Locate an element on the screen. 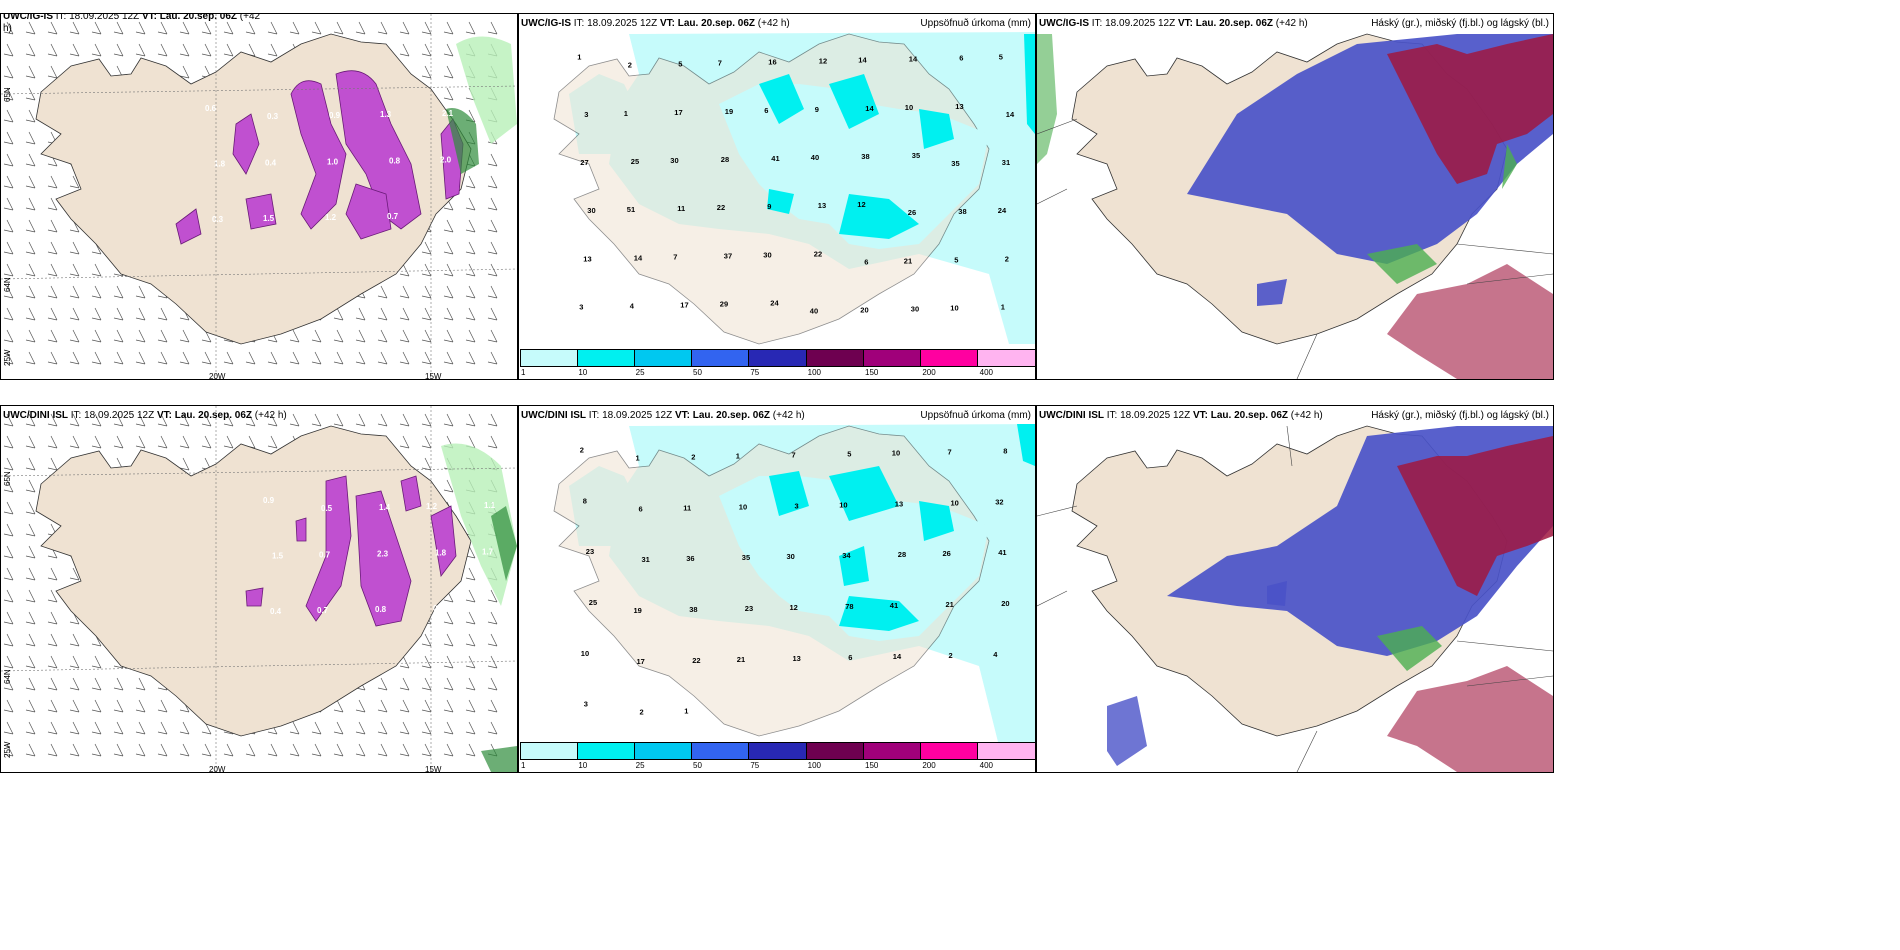  snow-areas is located at coordinates (351, 551).